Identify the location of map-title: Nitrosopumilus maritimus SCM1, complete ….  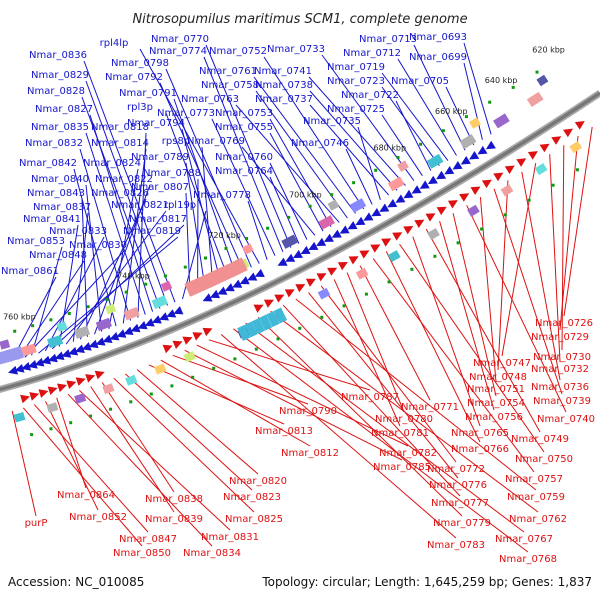
(299, 19).